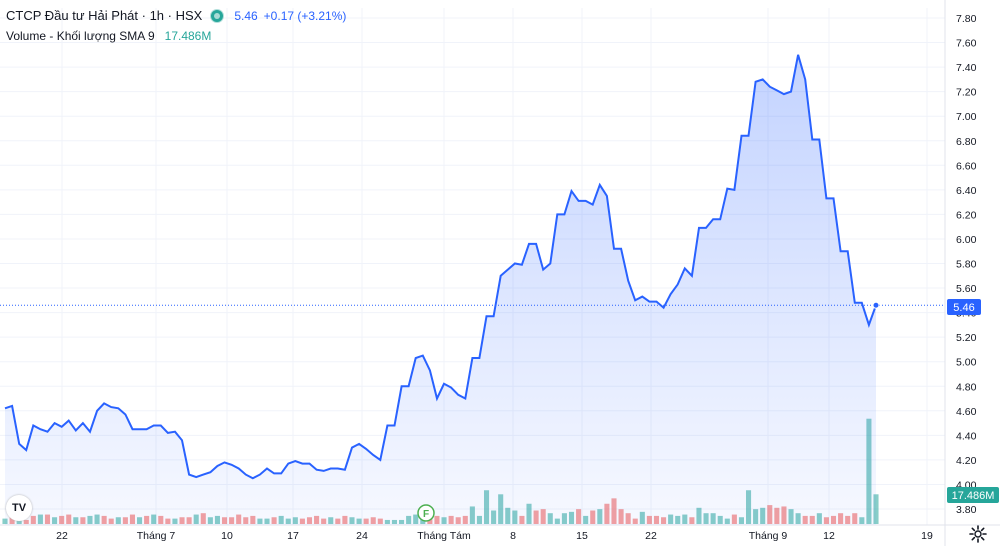  I want to click on price-axis-tick: 5.60, so click(966, 289).